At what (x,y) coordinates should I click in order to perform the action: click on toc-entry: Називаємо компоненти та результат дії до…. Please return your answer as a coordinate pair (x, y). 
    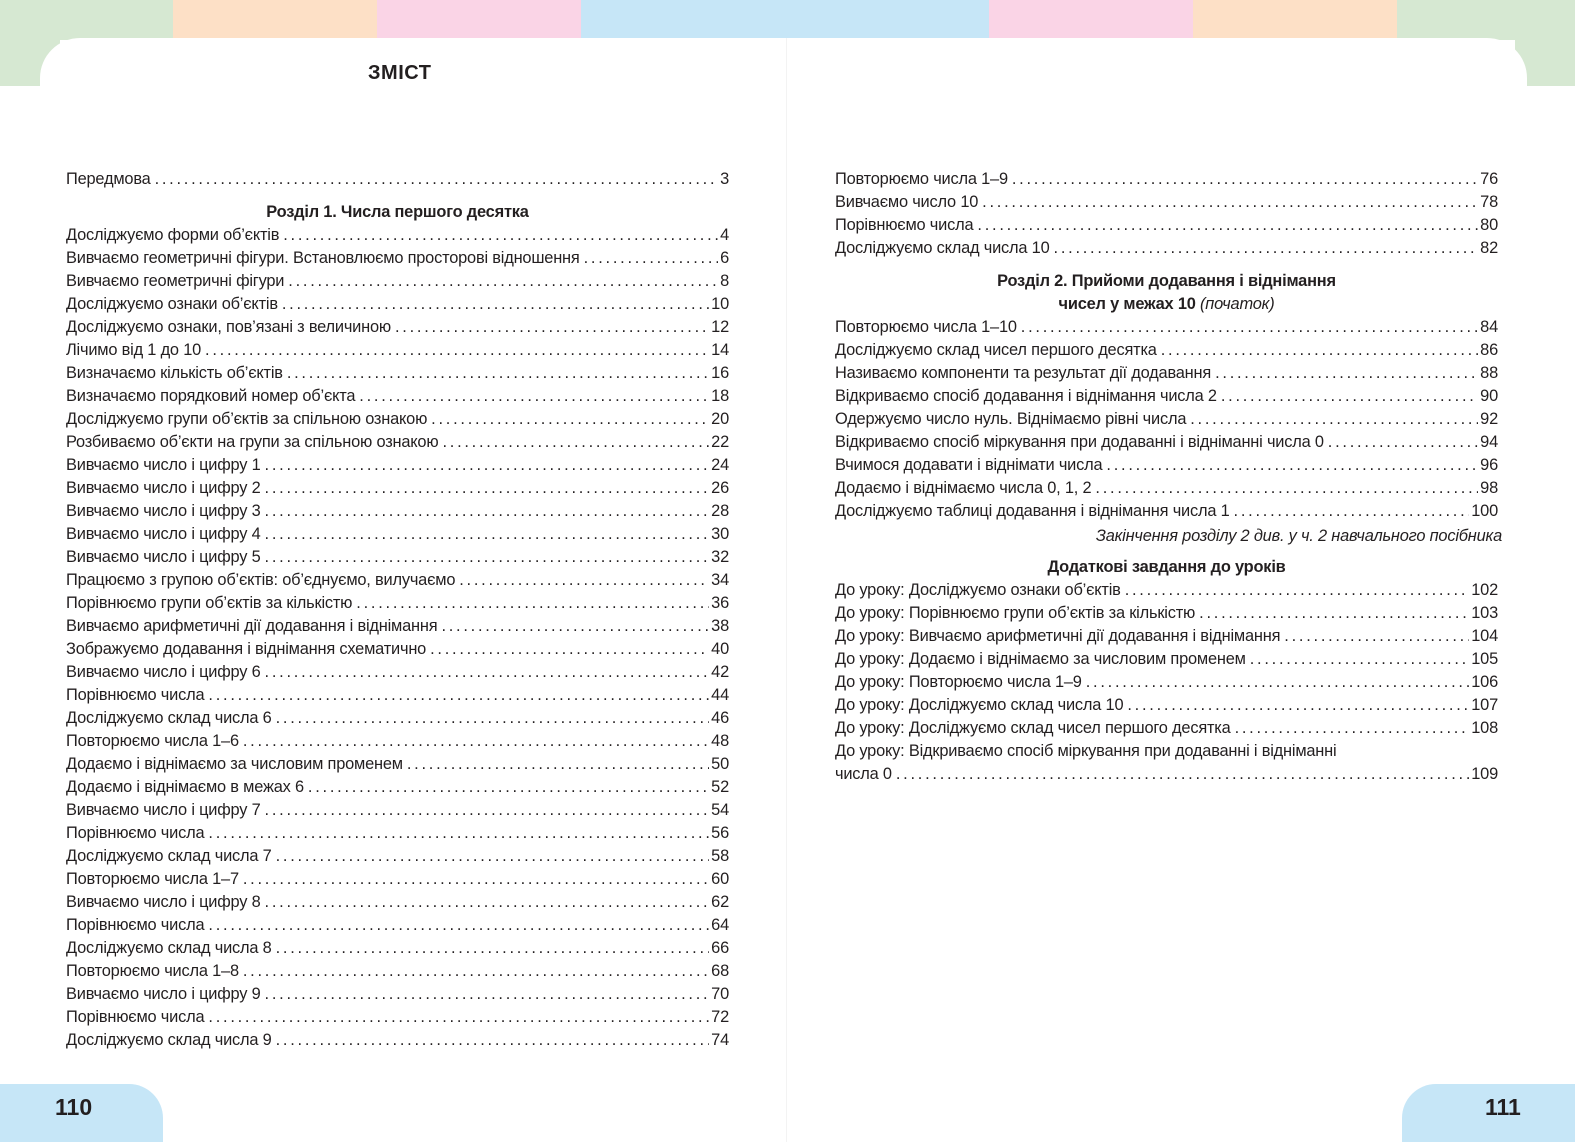
    Looking at the image, I should click on (1166, 373).